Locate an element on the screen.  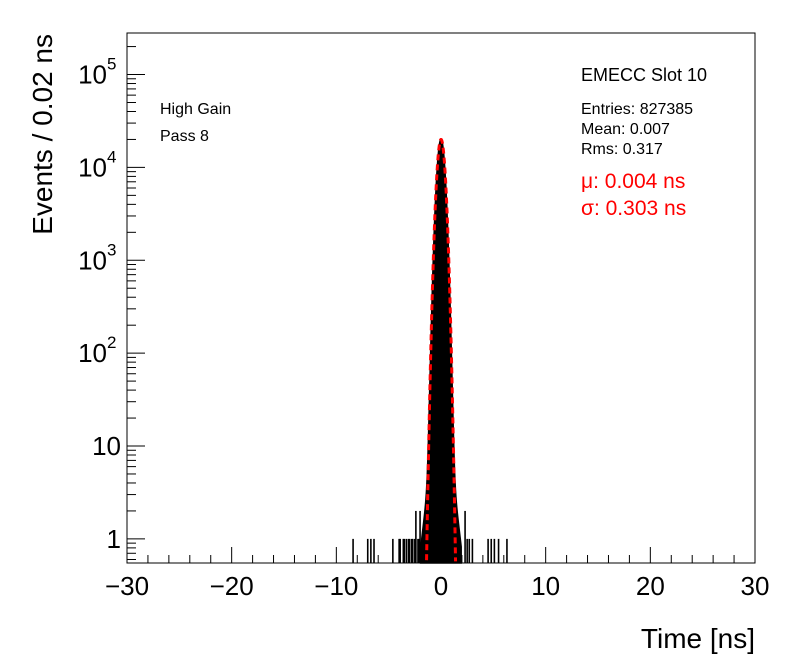
x-tick-label: 30 is located at coordinates (755, 586).